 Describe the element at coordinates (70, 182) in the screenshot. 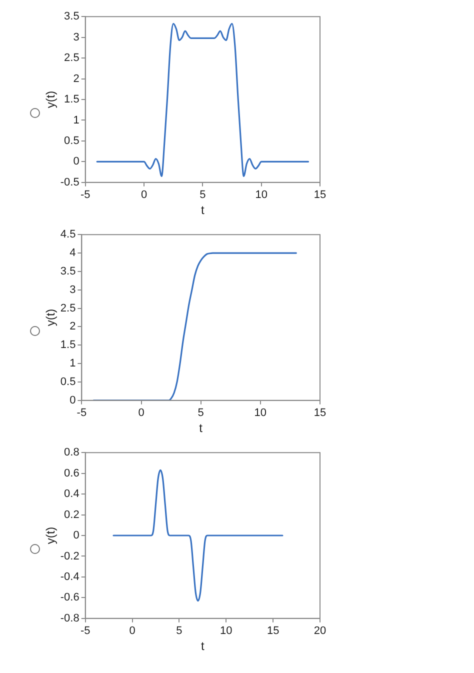

I see `y-tick-label: -0.5` at that location.